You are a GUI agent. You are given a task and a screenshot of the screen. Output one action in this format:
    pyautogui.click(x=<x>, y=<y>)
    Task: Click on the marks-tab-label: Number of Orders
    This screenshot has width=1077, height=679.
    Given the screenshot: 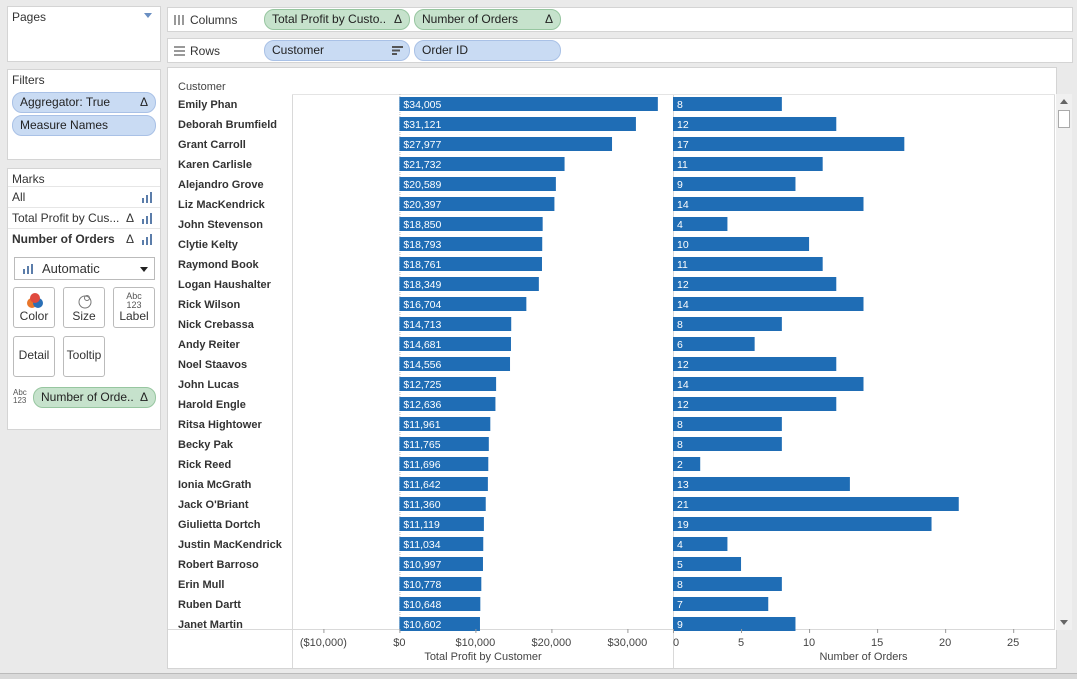 What is the action you would take?
    pyautogui.click(x=63, y=239)
    